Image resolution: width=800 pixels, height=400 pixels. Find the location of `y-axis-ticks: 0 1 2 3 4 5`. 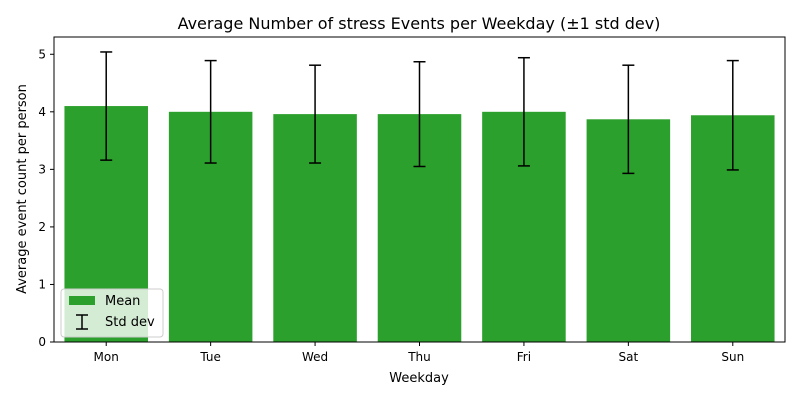

y-axis-ticks: 0 1 2 3 4 5 is located at coordinates (46, 198).